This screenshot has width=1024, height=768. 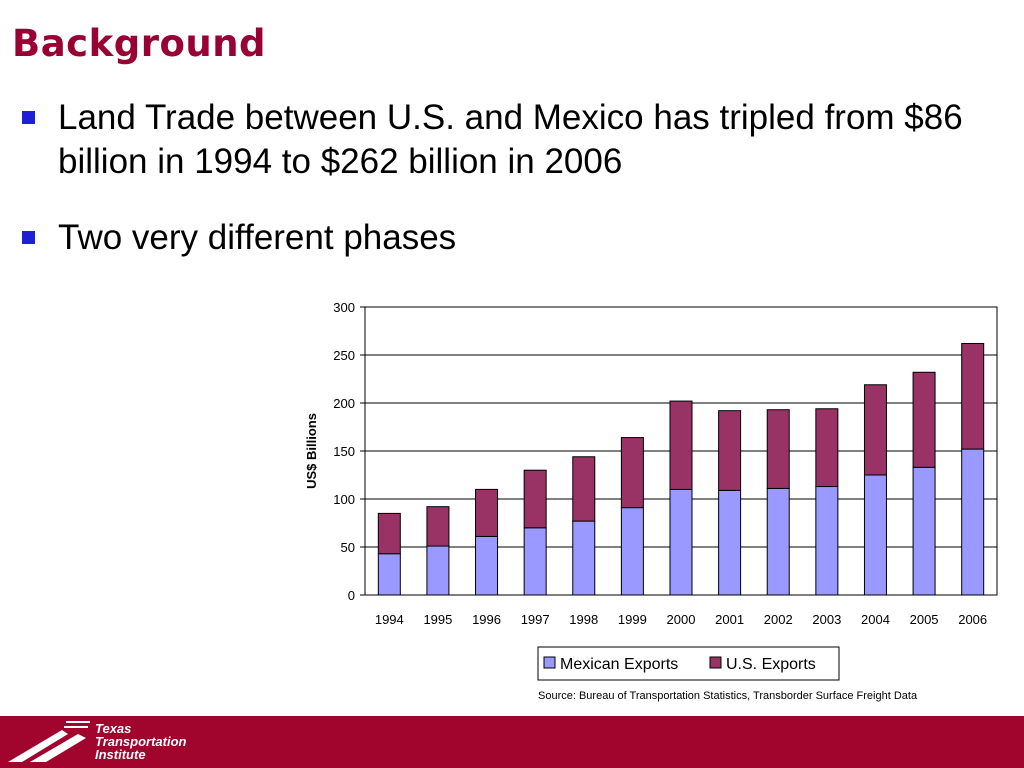 I want to click on y-tick-label: 300, so click(x=344, y=307).